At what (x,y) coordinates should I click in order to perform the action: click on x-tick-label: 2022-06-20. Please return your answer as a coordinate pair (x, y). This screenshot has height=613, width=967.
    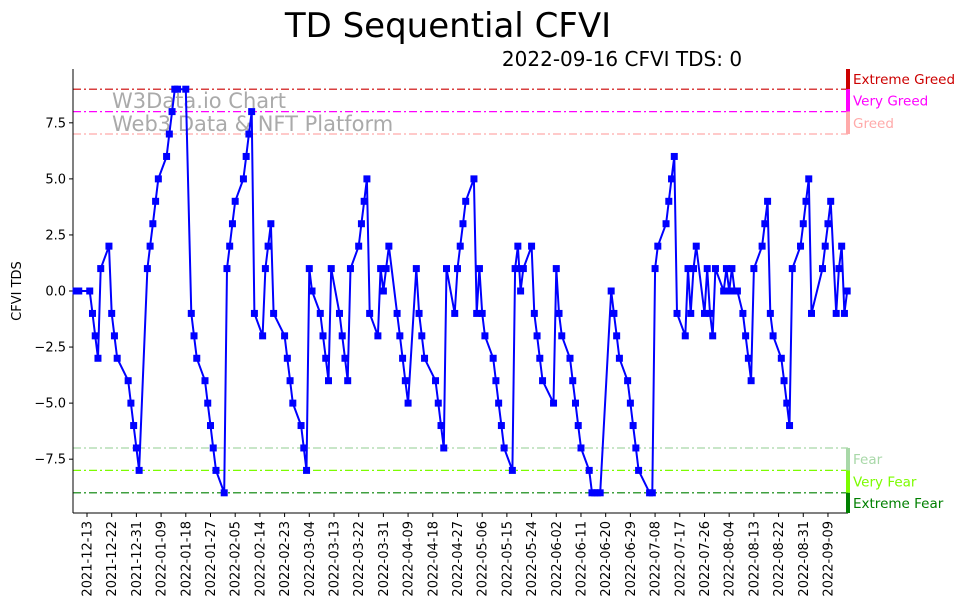
    Looking at the image, I should click on (606, 559).